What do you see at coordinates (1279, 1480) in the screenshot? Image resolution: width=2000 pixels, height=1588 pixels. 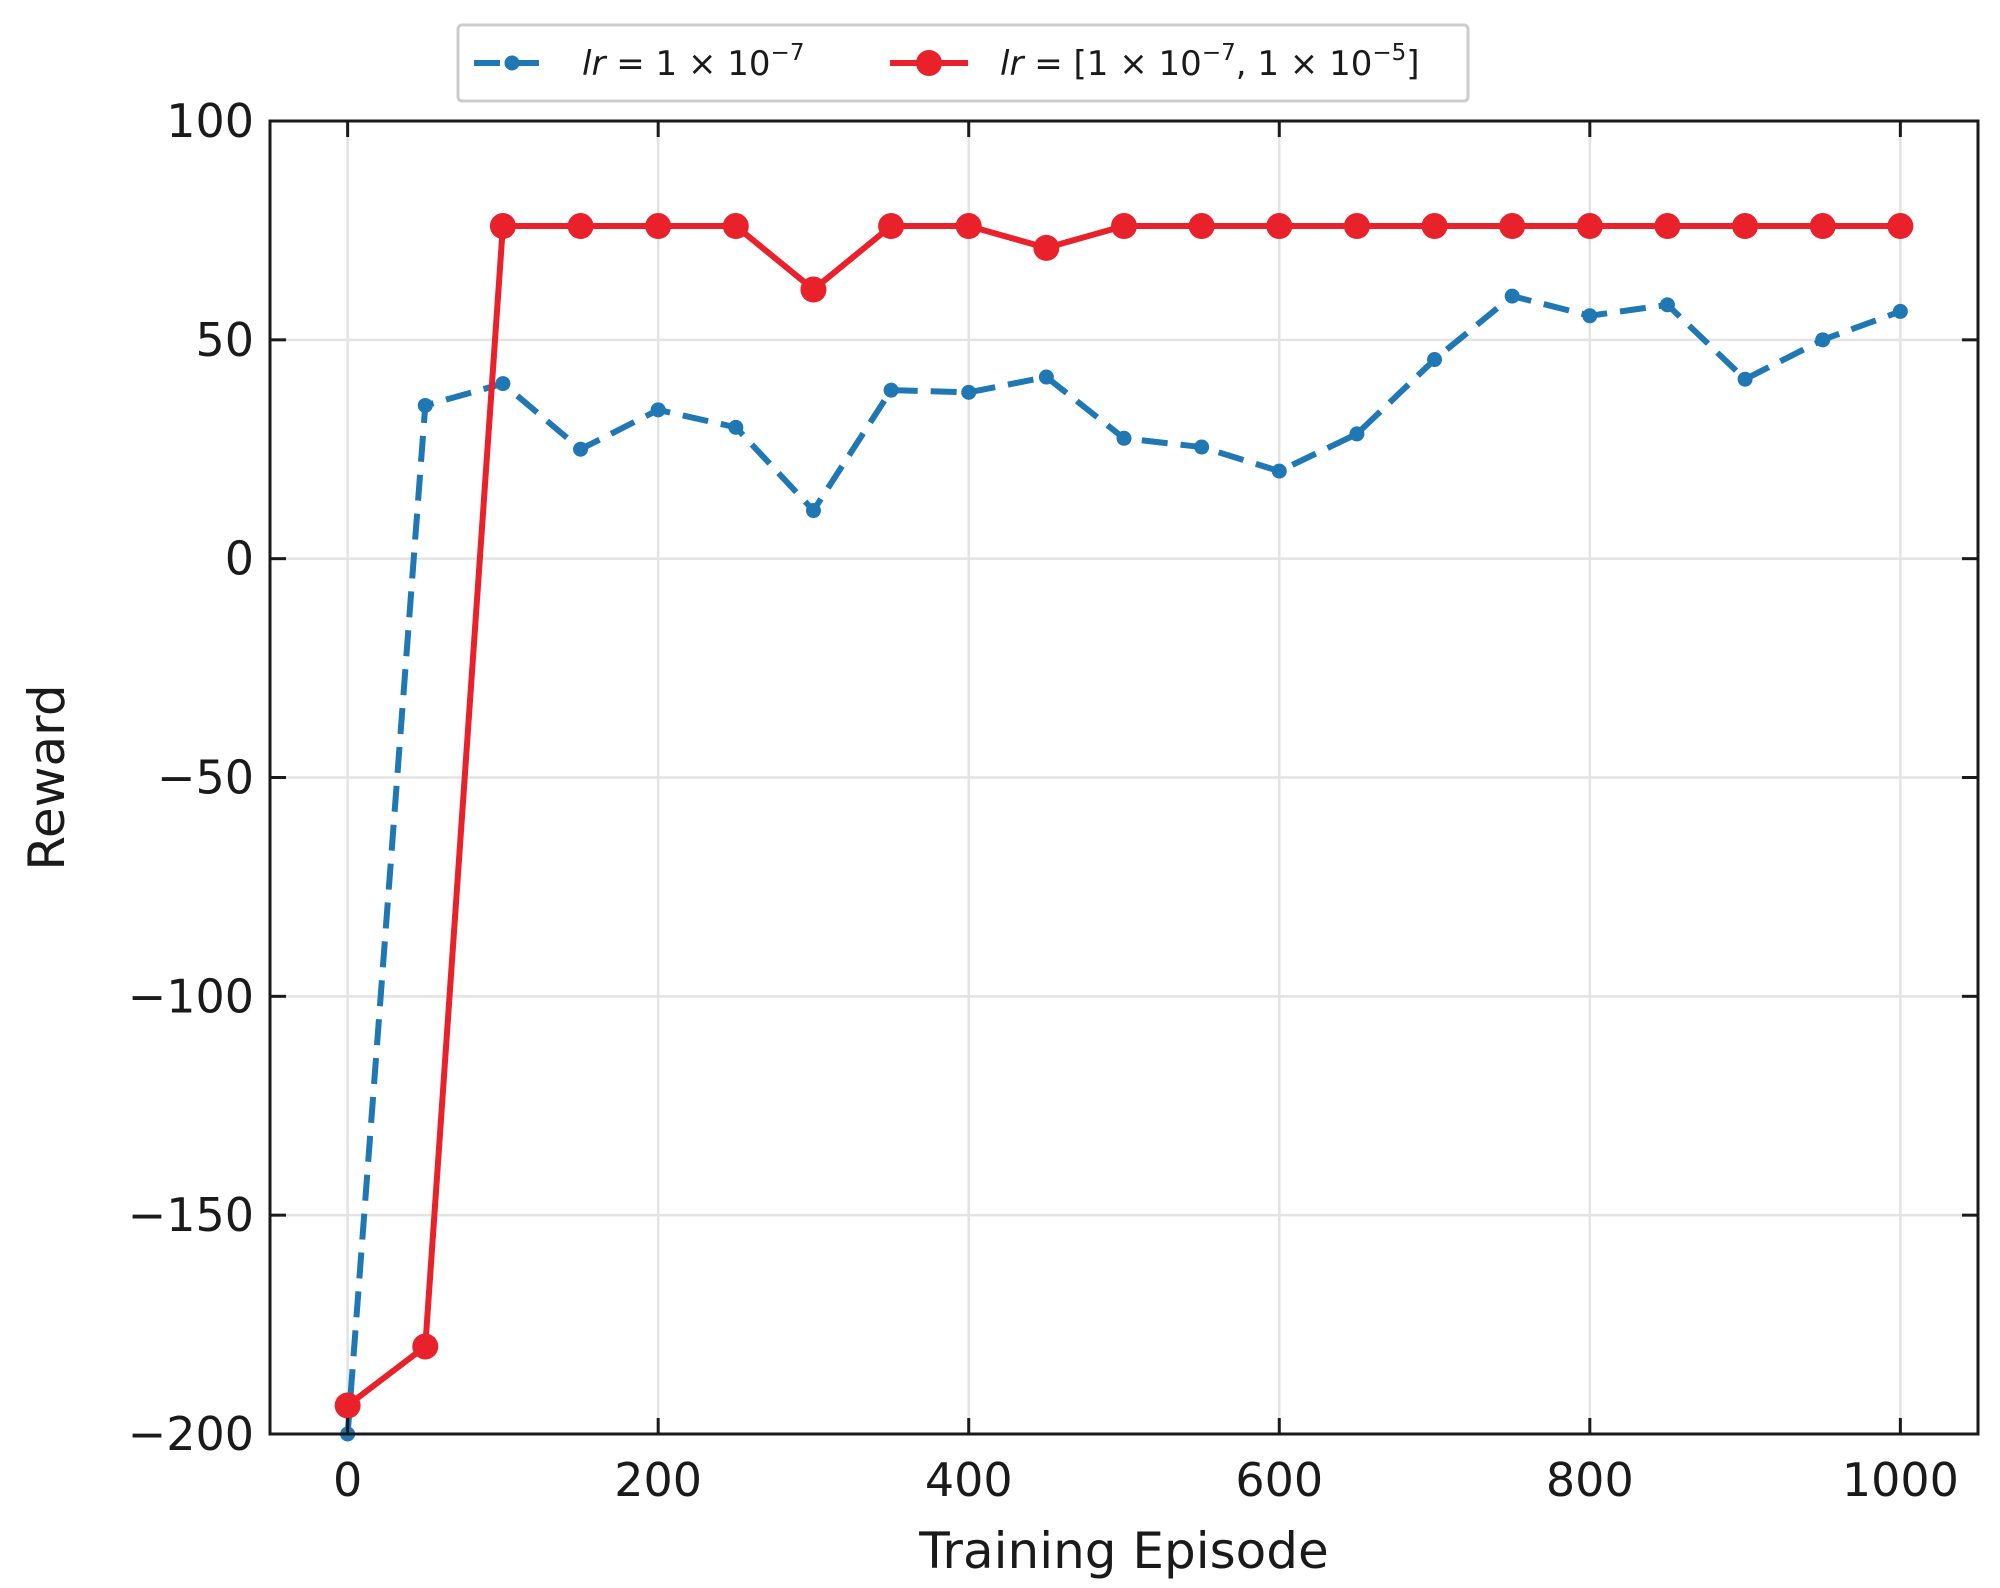 I see `x-tick-label: 600` at bounding box center [1279, 1480].